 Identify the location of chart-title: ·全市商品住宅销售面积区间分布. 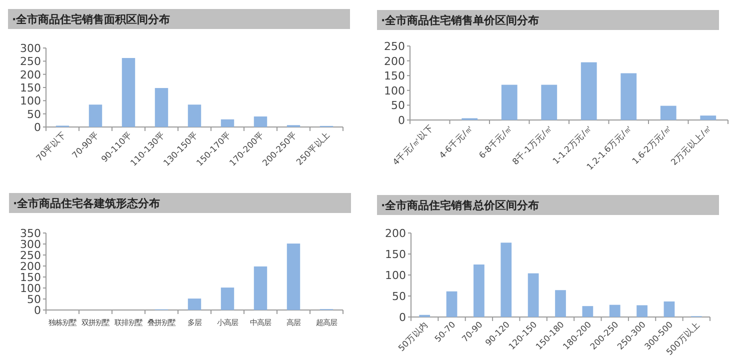
(91, 19).